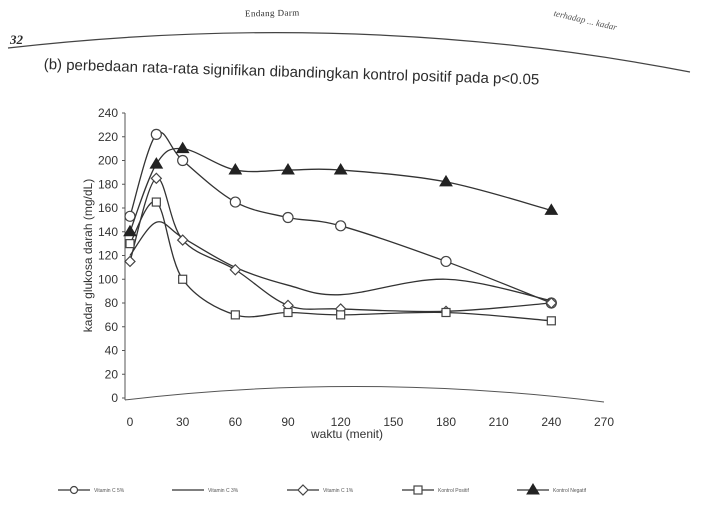  What do you see at coordinates (236, 422) in the screenshot?
I see `x-tick-label: 60` at bounding box center [236, 422].